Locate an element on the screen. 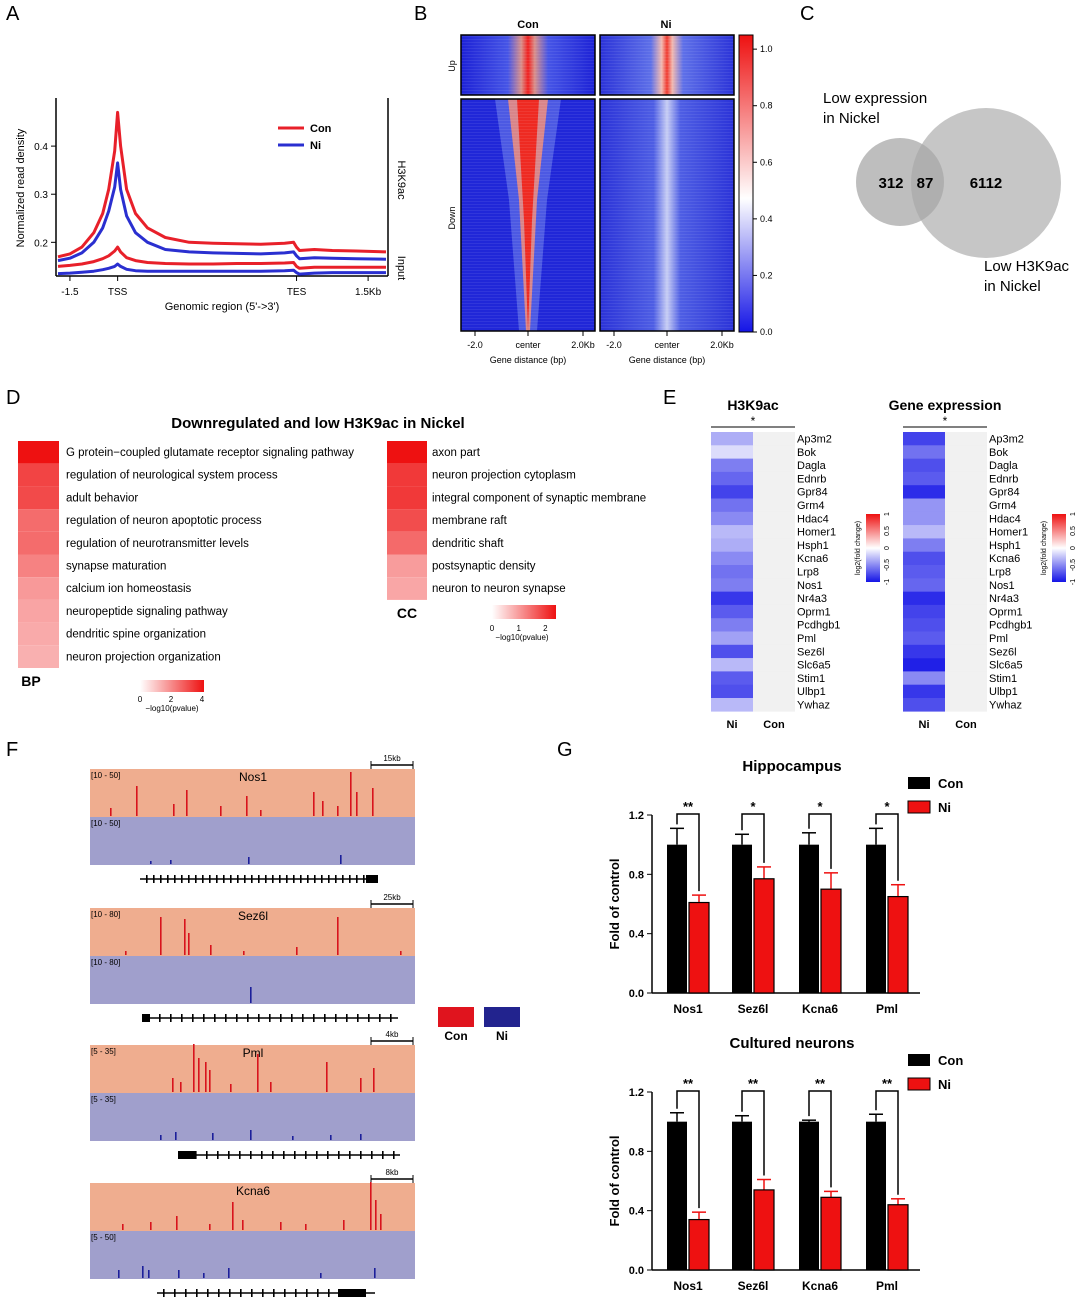 The width and height of the screenshot is (1080, 1304). gene-label: Ulbp1 is located at coordinates (1003, 692).